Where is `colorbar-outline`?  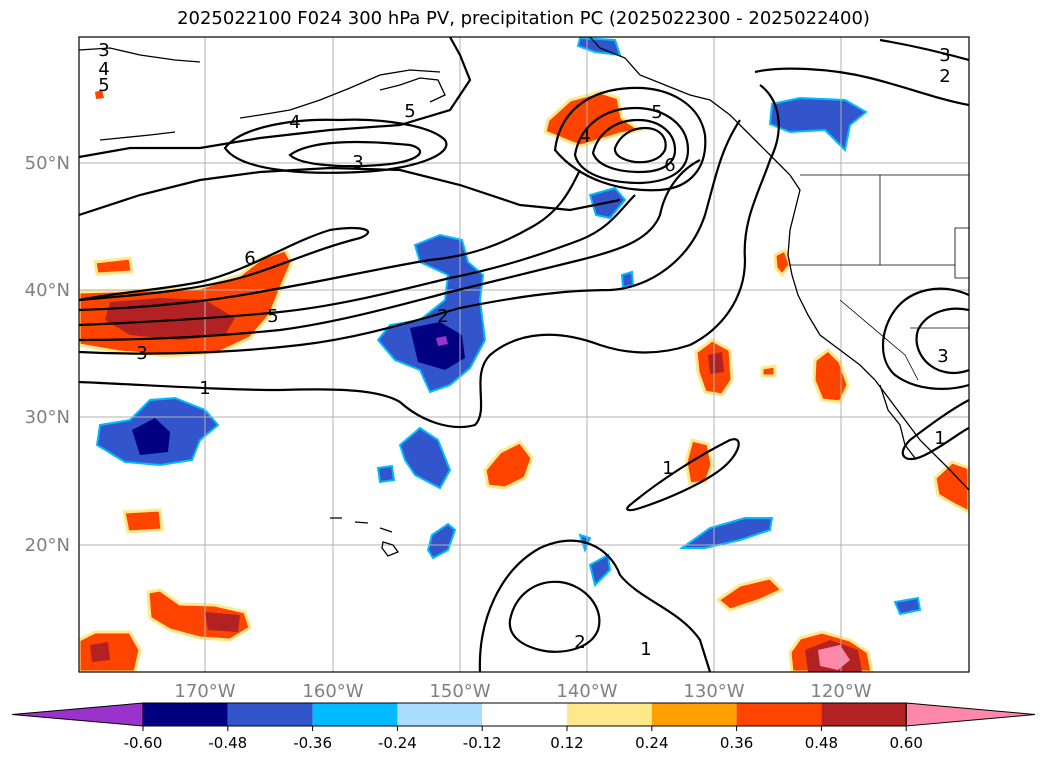
colorbar-outline is located at coordinates (524, 714).